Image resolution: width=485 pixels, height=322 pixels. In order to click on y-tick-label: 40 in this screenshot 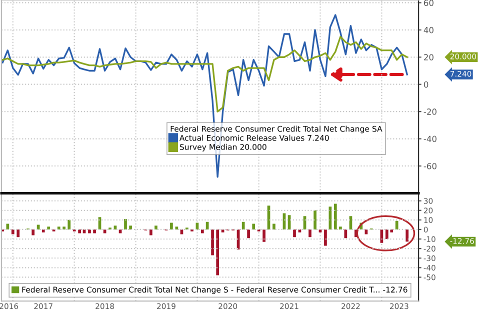, I will do `click(429, 30)`.